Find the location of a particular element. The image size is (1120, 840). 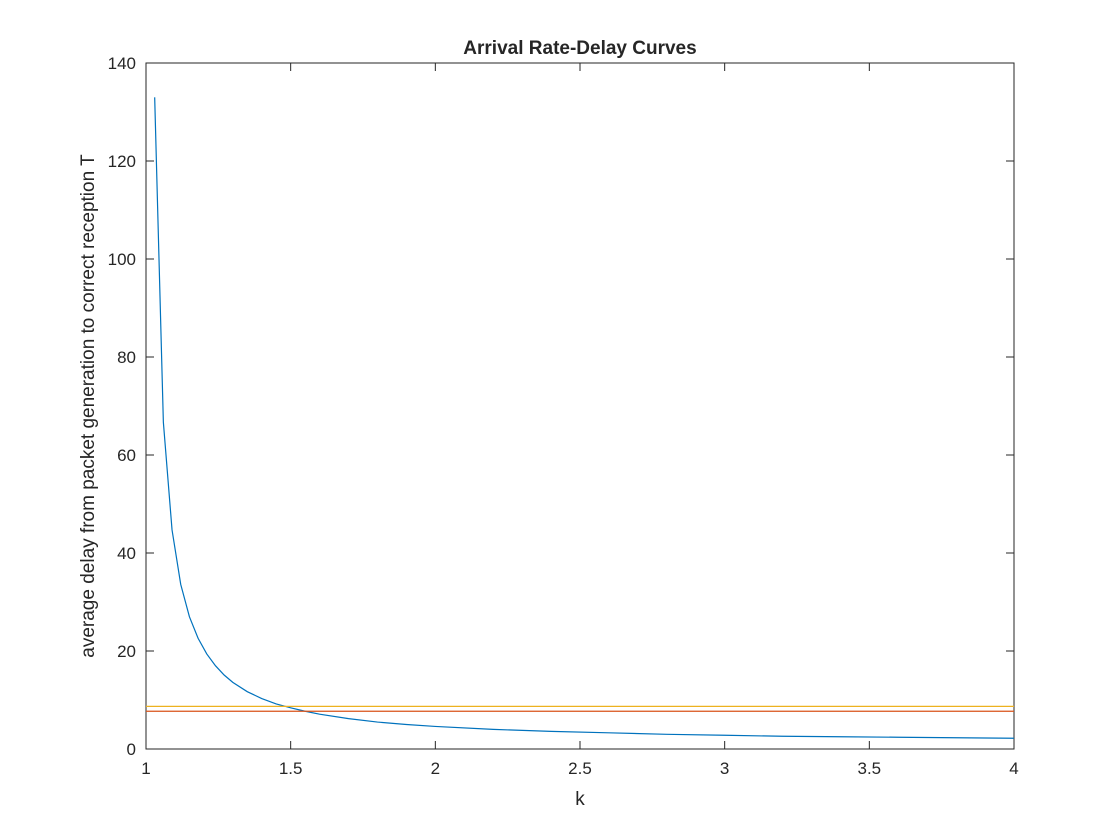

y-tick-label: 140 is located at coordinates (122, 63).